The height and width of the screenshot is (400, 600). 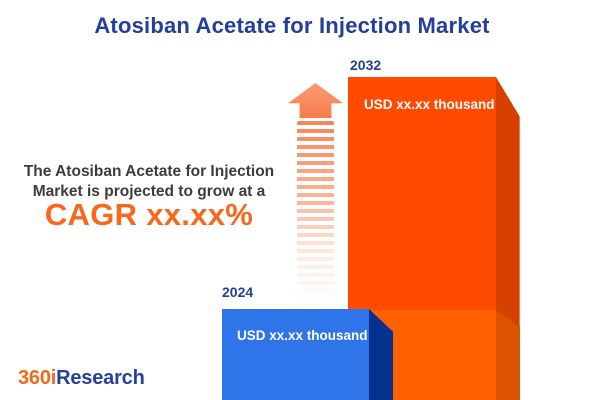 What do you see at coordinates (149, 214) in the screenshot?
I see `cagr-value: CAGR xx.xx%` at bounding box center [149, 214].